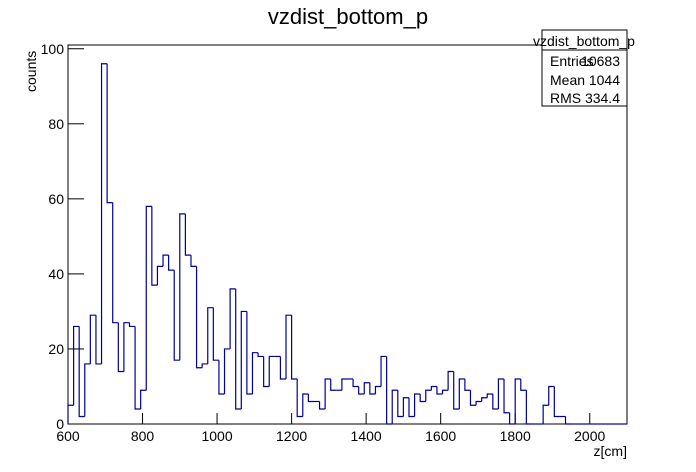  I want to click on stats-box, so click(584, 68).